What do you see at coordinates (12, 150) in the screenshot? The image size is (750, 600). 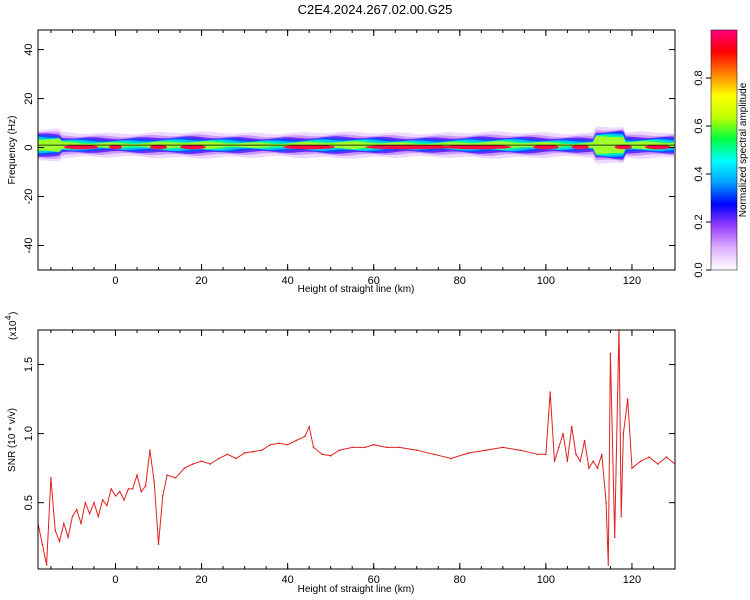 I see `top-y-axis-label: Frequency (Hz)` at bounding box center [12, 150].